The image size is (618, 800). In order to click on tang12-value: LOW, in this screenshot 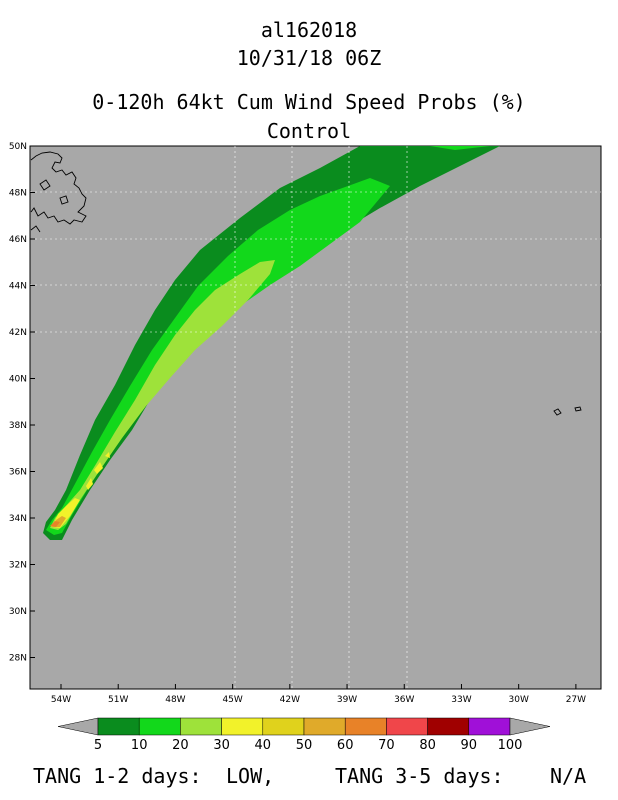, I will do `click(250, 776)`.